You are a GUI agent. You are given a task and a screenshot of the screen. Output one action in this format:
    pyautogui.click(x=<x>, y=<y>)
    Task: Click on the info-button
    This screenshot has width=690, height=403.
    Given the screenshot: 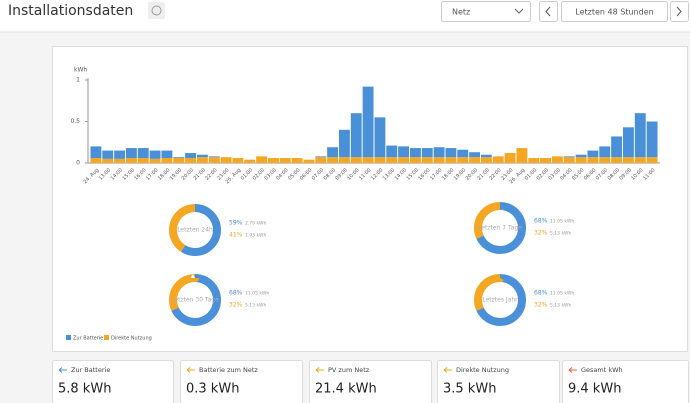 What is the action you would take?
    pyautogui.click(x=156, y=10)
    